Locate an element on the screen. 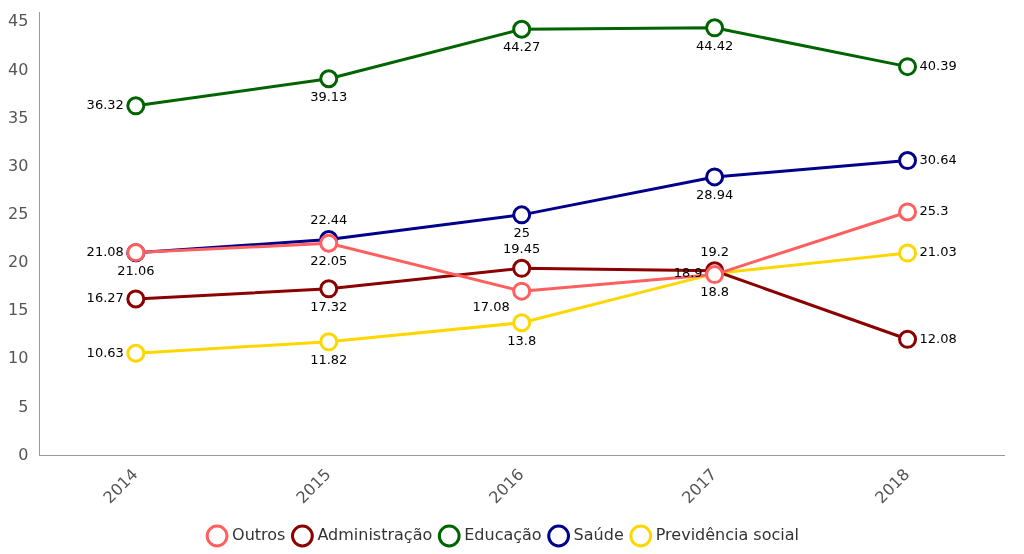 Image resolution: width=1024 pixels, height=554 pixels. data-label: 18.9 is located at coordinates (688, 272).